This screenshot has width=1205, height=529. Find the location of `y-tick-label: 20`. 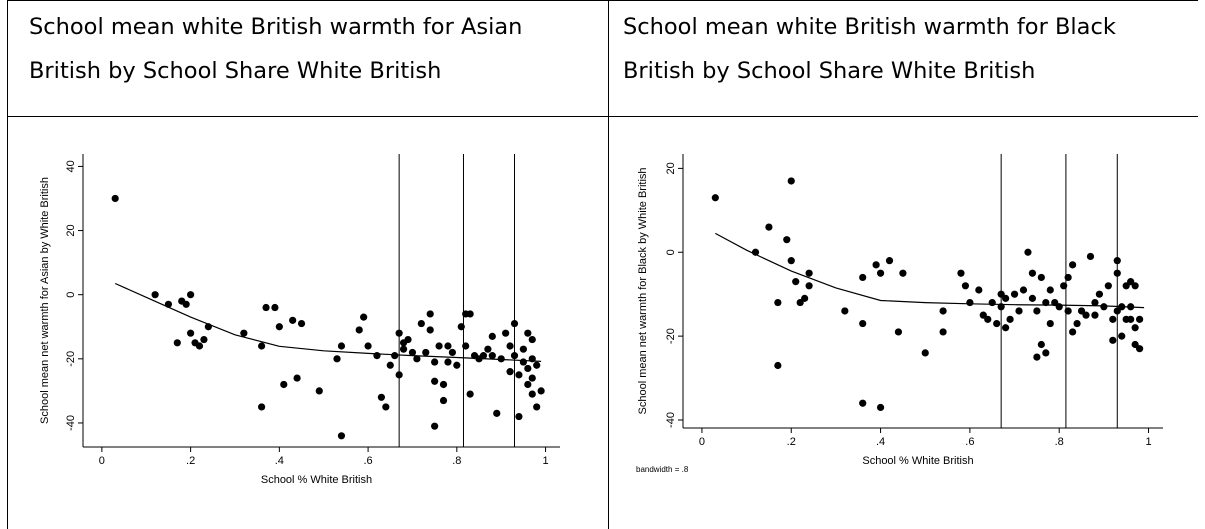

y-tick-label: 20 is located at coordinates (671, 168).